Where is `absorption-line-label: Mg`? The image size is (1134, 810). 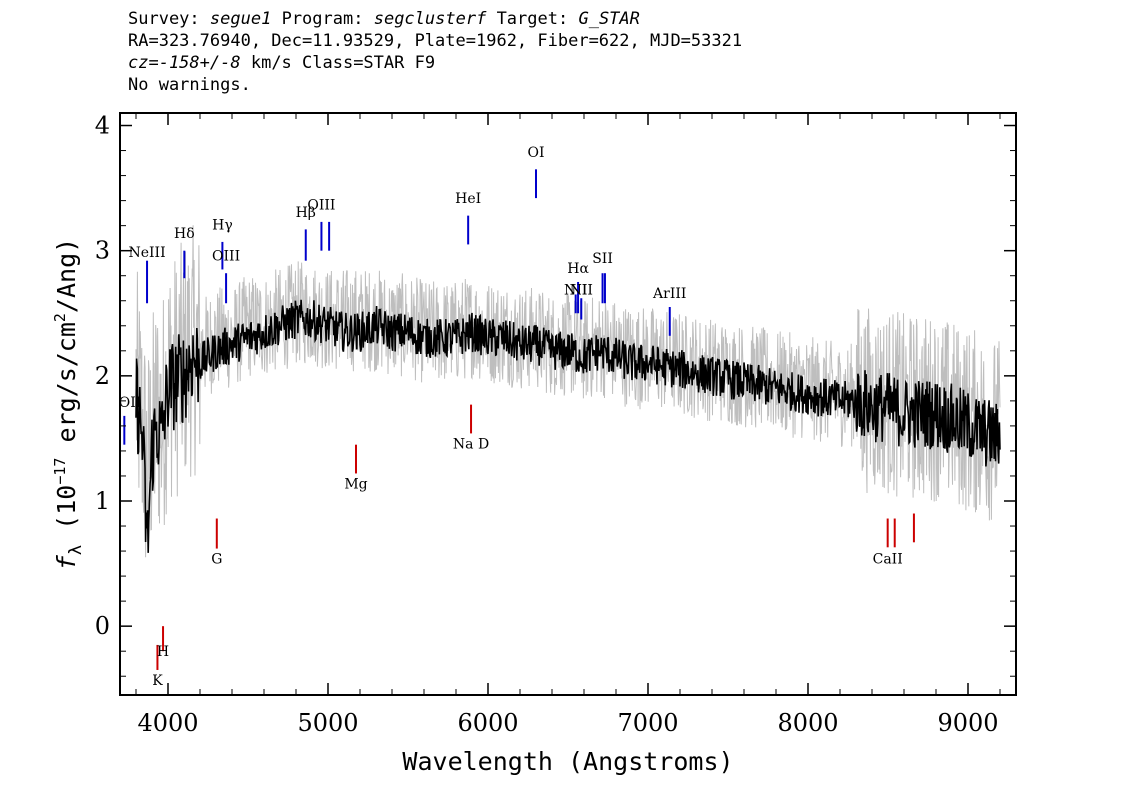 absorption-line-label: Mg is located at coordinates (355, 484).